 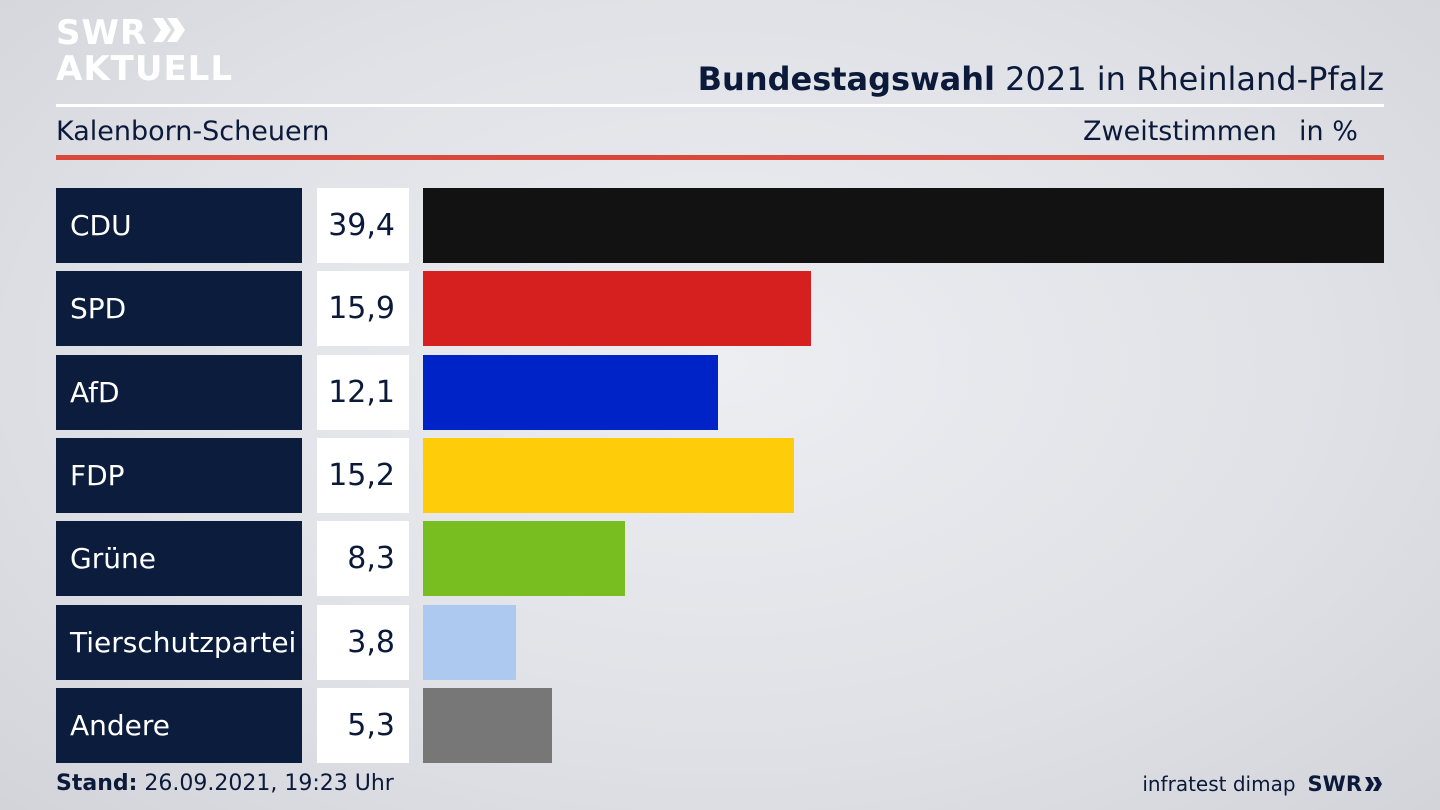 I want to click on chart-title: Bundestagswahl 2021 in Rheinland-Pfalz, so click(x=1041, y=79).